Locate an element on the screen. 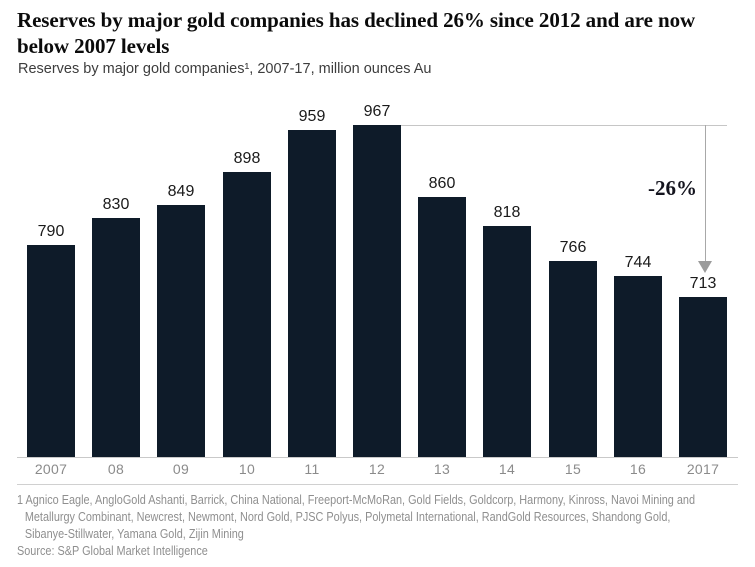 The width and height of the screenshot is (755, 567). x-axis-tick-label: 12 is located at coordinates (377, 469).